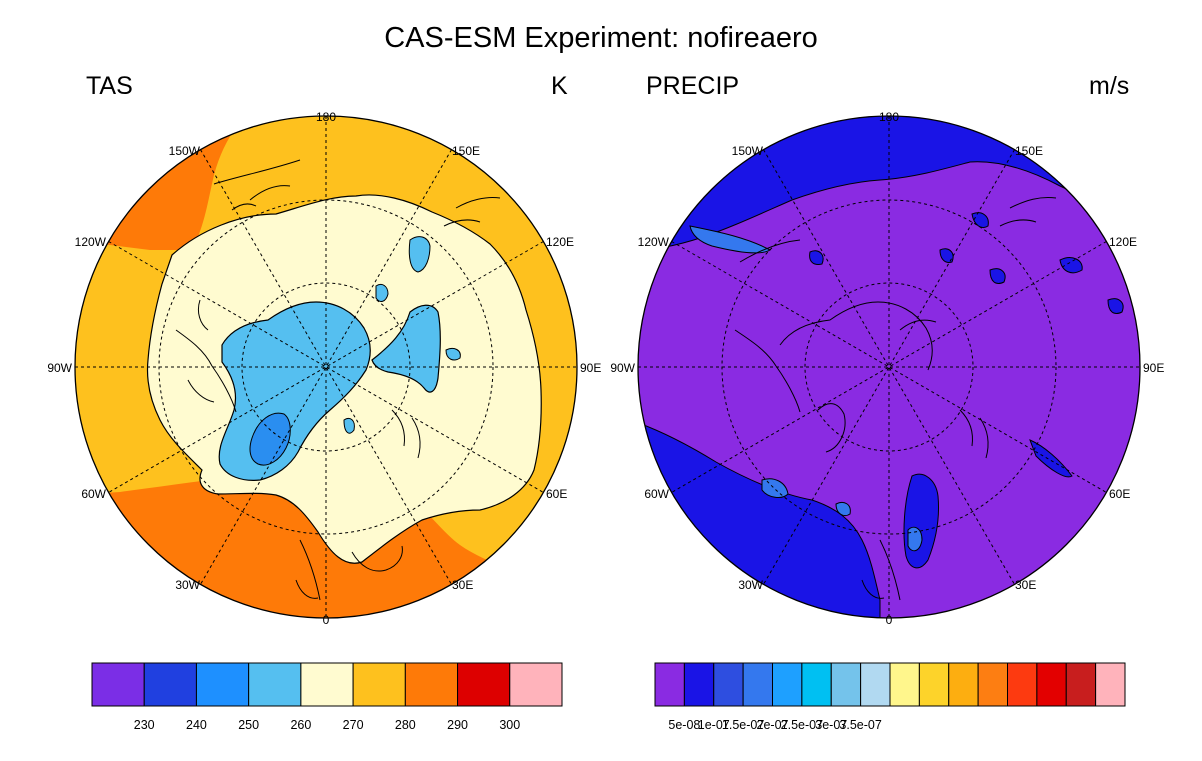 This screenshot has height=761, width=1202. What do you see at coordinates (300, 725) in the screenshot?
I see `tas-colorbar-tick-label: 260` at bounding box center [300, 725].